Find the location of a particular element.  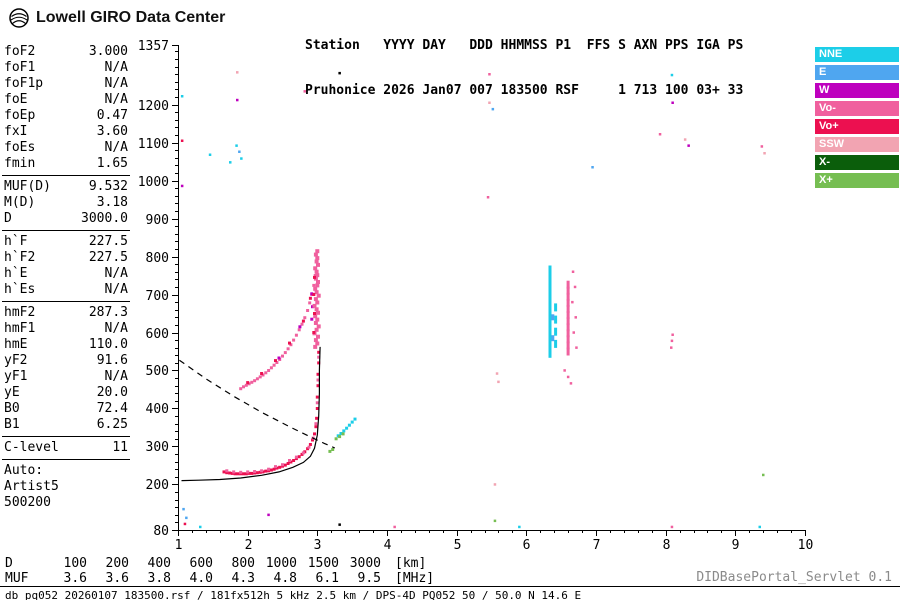

series-f-trace-2nd-hop-red is located at coordinates (279, 340).